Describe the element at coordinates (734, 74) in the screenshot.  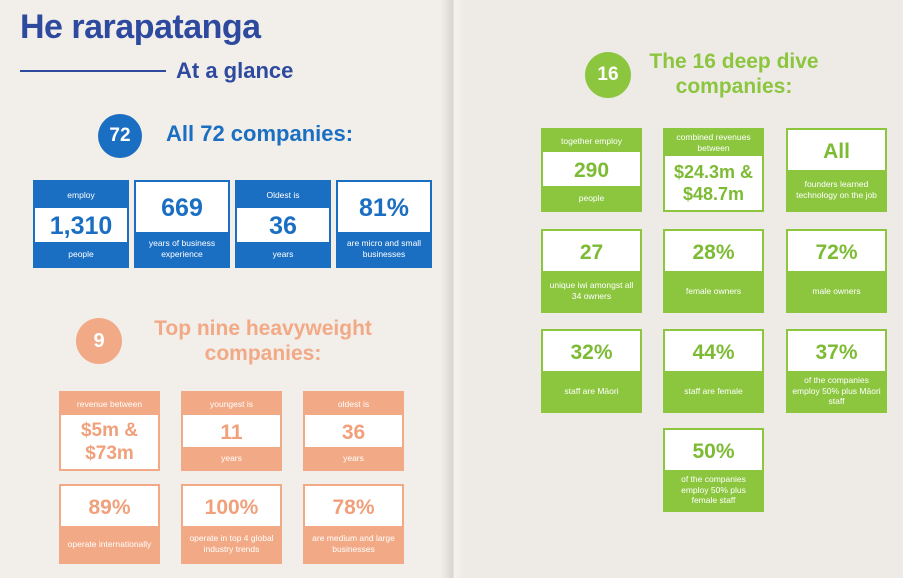
I see `deep-dive-heading: The 16 deep dive companies:` at that location.